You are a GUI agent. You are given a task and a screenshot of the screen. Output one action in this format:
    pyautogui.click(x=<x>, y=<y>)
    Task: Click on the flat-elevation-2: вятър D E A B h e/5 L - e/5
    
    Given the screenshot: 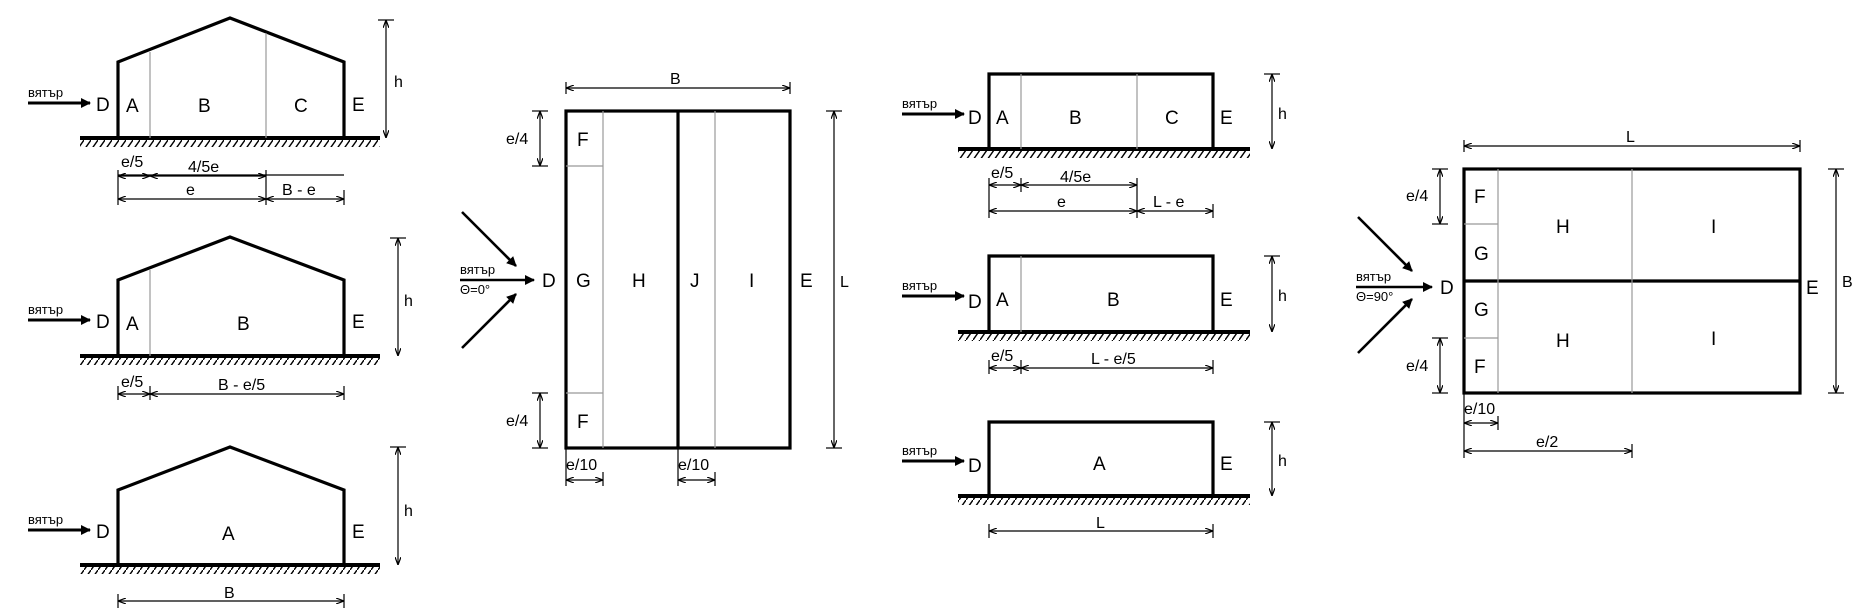 What is the action you would take?
    pyautogui.click(x=1094, y=314)
    